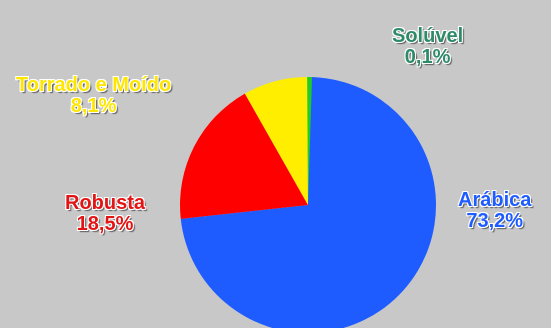 The height and width of the screenshot is (328, 551). I want to click on slice-value-soluvel: 0,1%, so click(427, 57).